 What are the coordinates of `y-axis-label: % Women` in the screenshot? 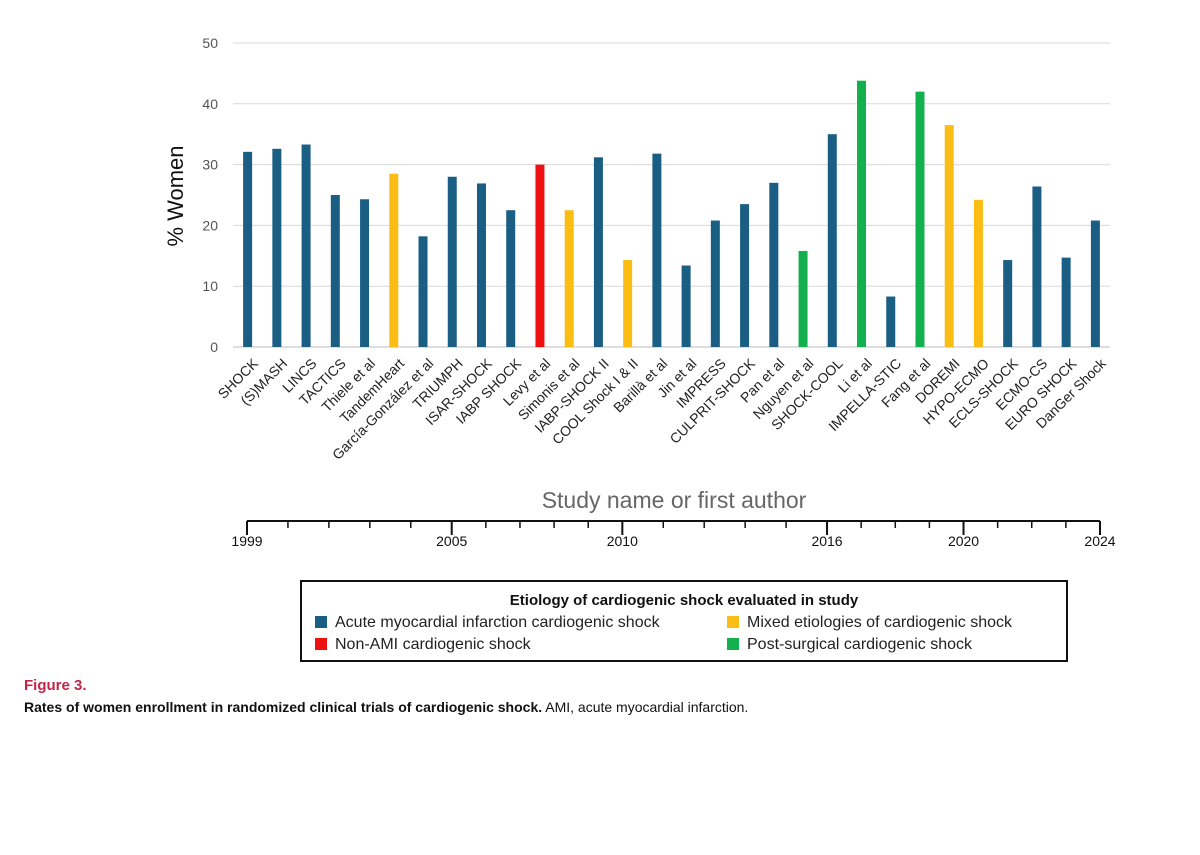 It's located at (175, 195).